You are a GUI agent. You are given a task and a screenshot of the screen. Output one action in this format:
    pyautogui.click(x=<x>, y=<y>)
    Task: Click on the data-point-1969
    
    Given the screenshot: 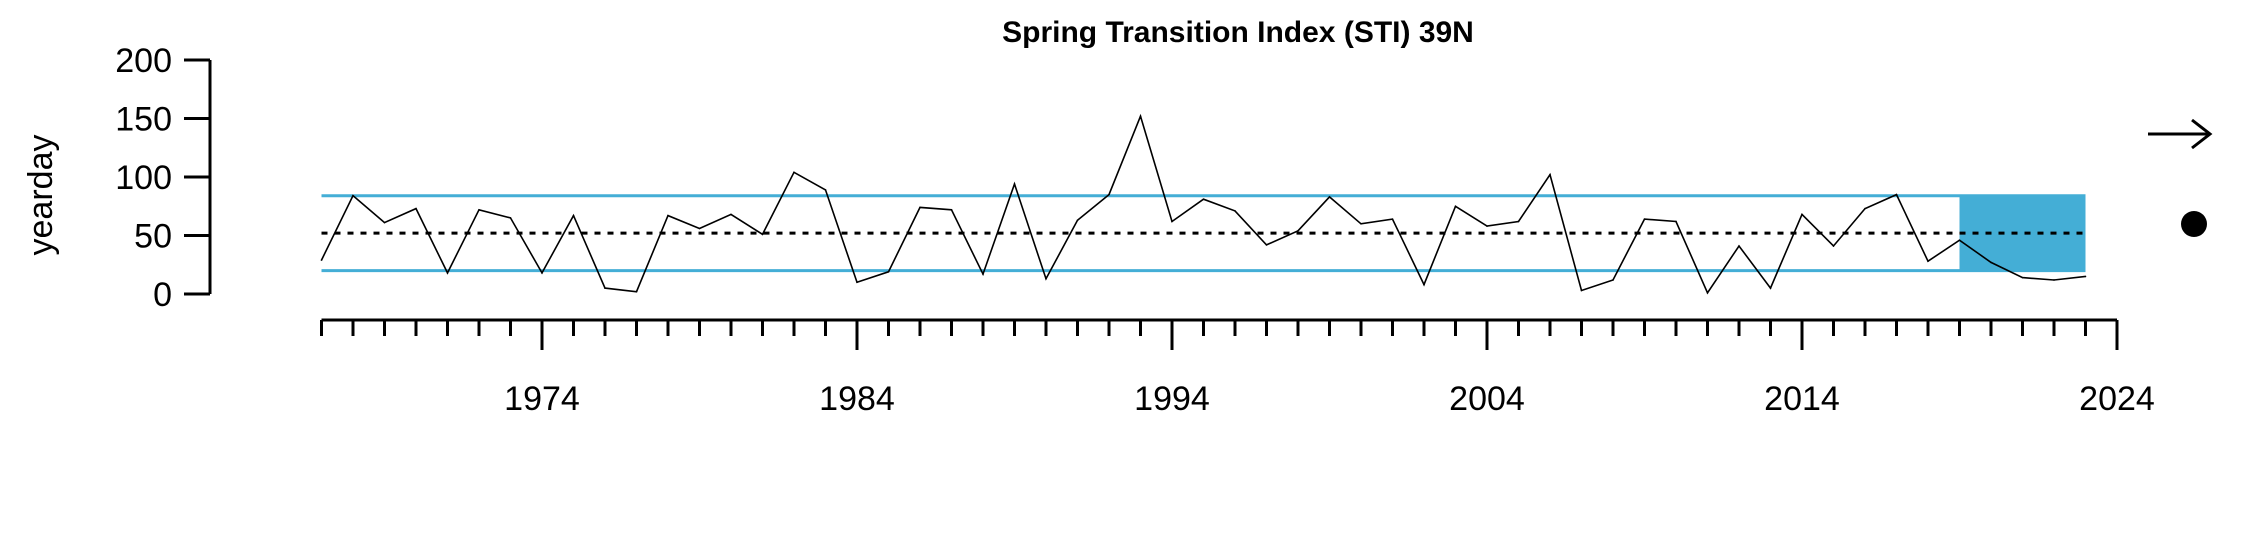 What is the action you would take?
    pyautogui.click(x=384, y=222)
    